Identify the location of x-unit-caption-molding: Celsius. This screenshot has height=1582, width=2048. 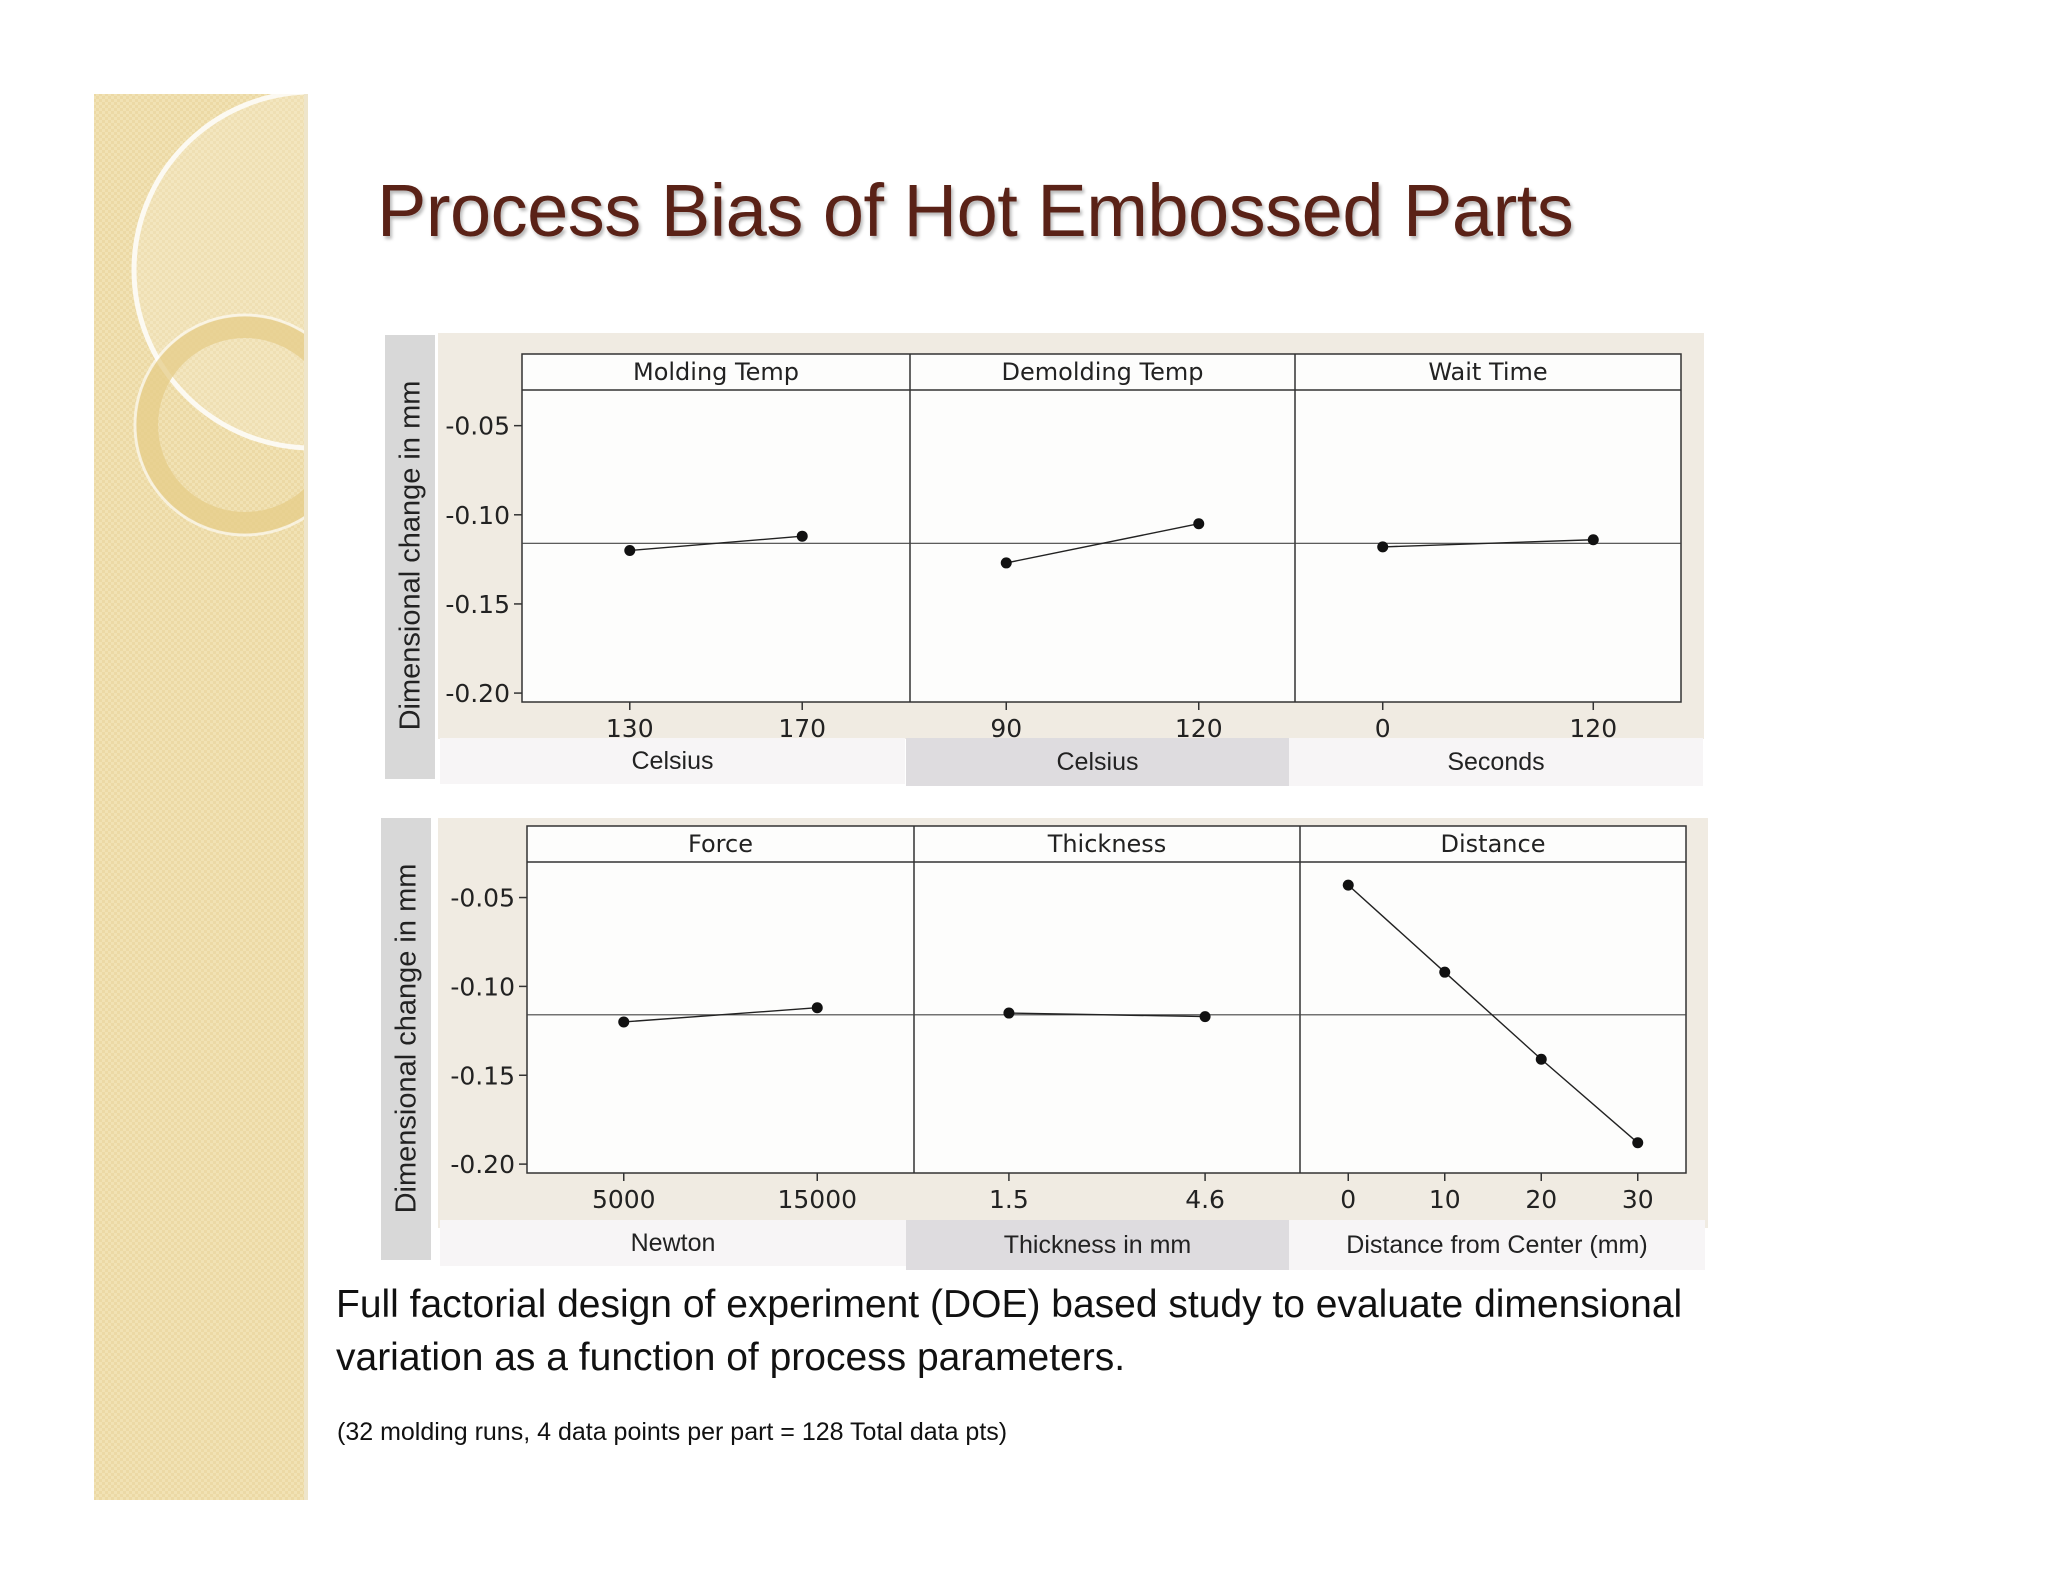
(672, 761).